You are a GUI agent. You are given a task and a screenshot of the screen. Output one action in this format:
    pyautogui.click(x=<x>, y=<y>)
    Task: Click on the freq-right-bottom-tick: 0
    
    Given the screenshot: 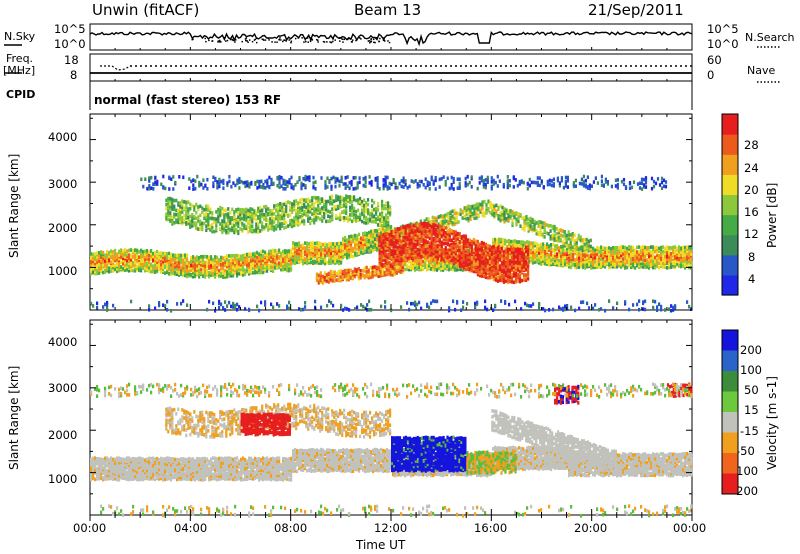 What is the action you would take?
    pyautogui.click(x=711, y=75)
    